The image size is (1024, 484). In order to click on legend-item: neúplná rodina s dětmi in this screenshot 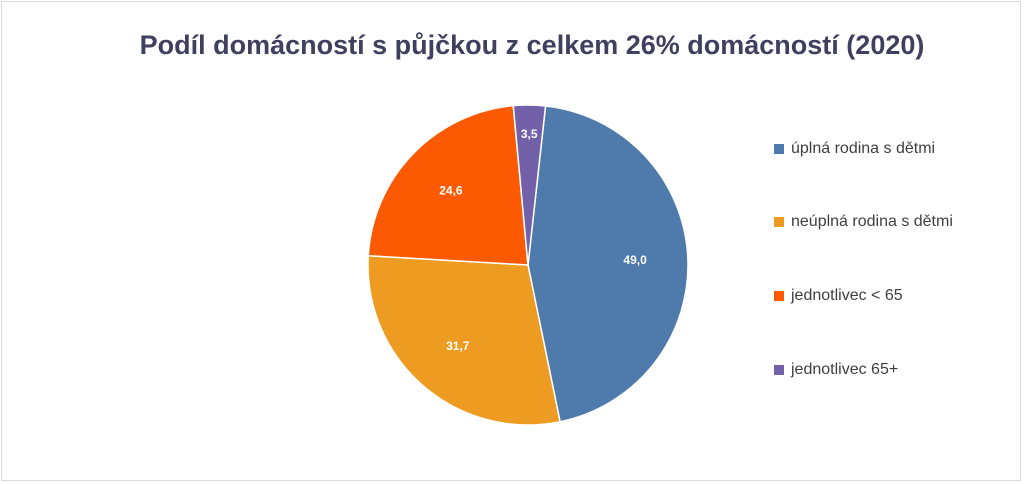, I will do `click(863, 222)`.